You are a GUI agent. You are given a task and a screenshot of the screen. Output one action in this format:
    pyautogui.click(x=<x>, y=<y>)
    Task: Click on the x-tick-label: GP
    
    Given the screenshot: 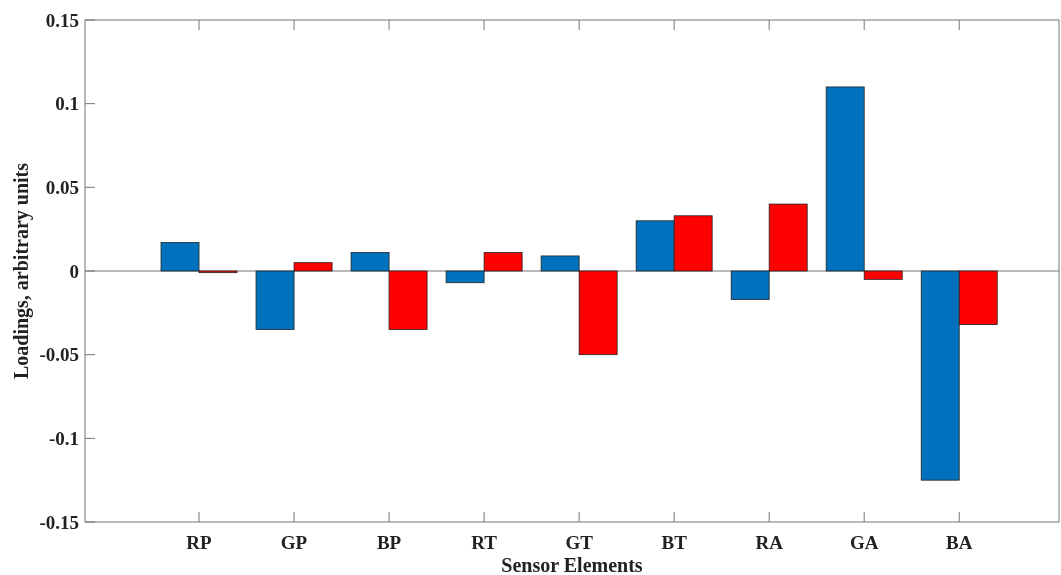 What is the action you would take?
    pyautogui.click(x=294, y=542)
    